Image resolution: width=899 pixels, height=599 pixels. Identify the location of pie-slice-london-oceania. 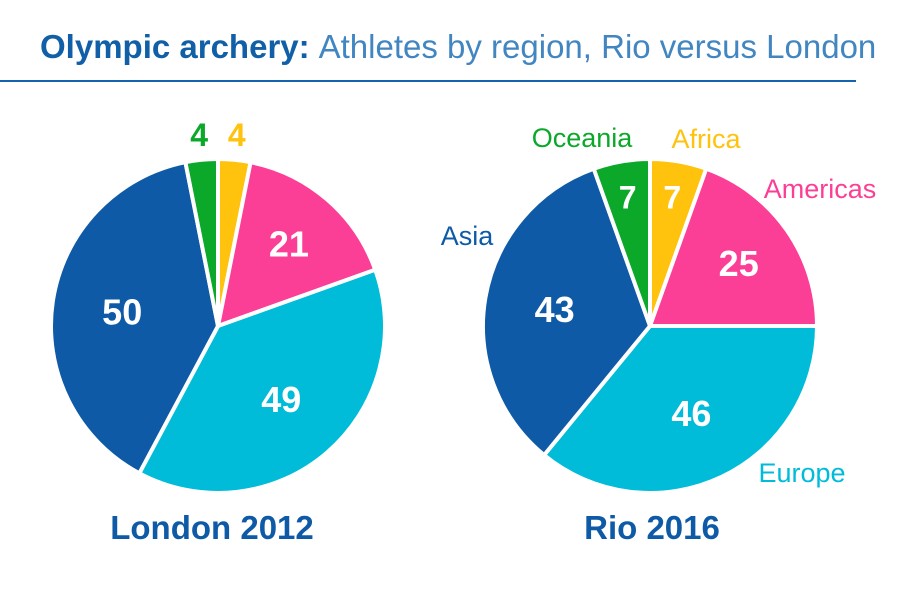
(201, 242).